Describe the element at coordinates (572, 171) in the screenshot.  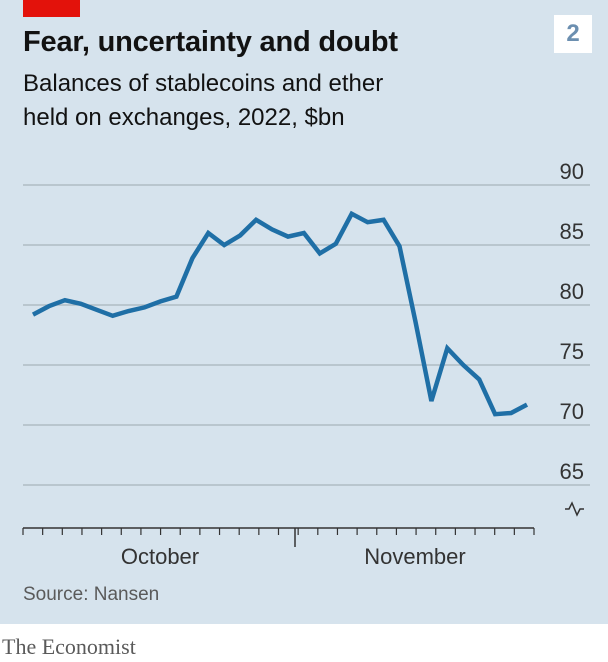
I see `y-tick-label: 90` at that location.